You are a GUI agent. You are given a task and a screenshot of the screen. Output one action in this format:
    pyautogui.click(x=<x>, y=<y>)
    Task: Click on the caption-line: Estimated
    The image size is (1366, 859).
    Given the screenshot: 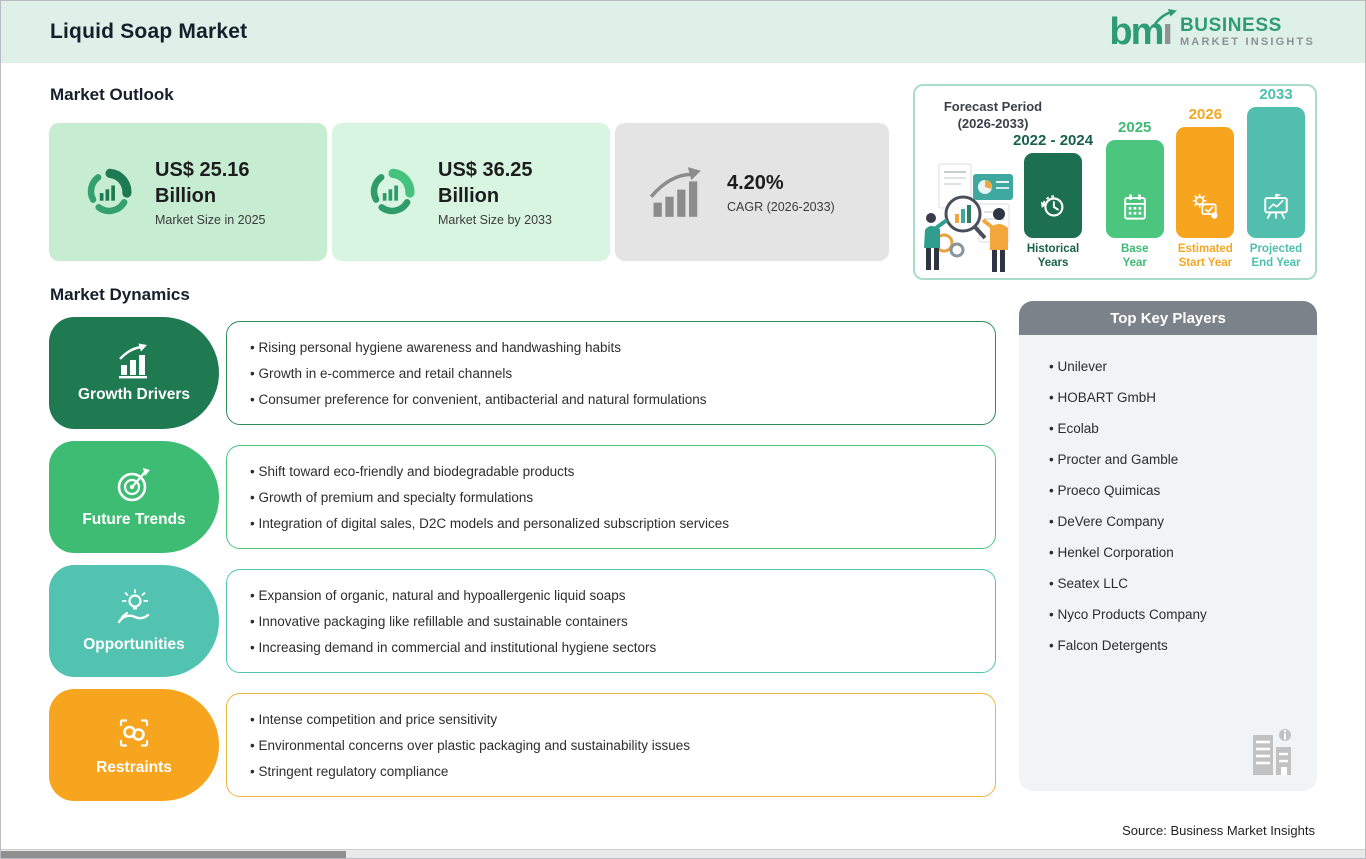 What is the action you would take?
    pyautogui.click(x=1205, y=249)
    